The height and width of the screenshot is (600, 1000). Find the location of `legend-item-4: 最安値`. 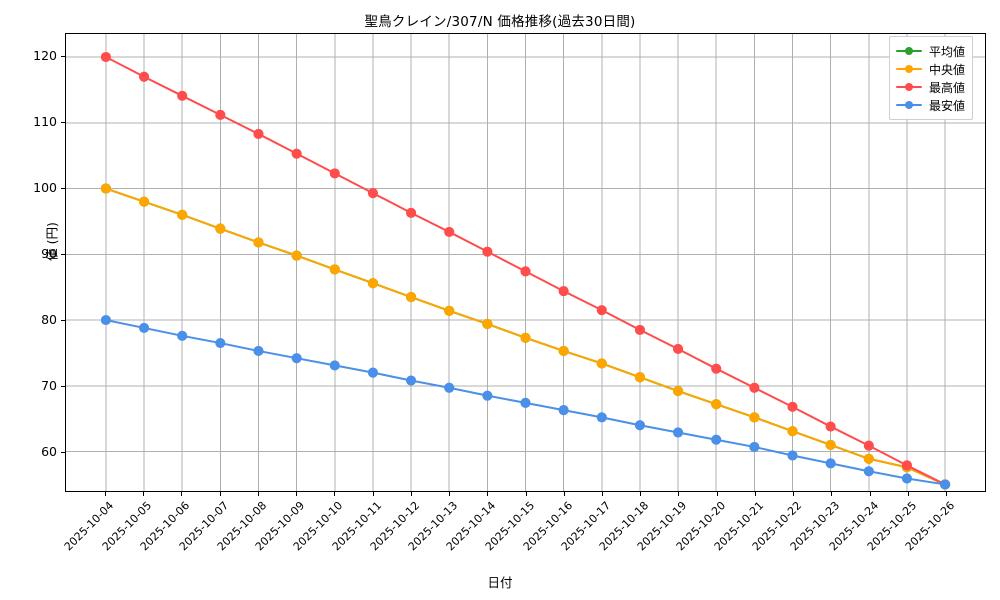

legend-item-4: 最安値 is located at coordinates (930, 105).